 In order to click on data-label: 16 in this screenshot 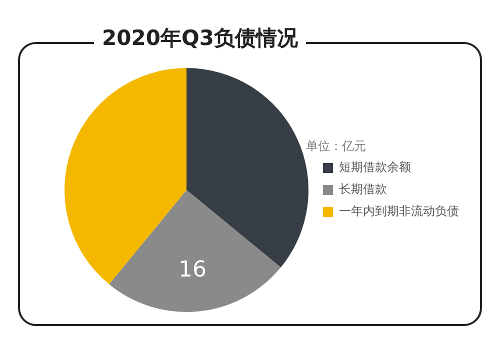, I will do `click(192, 269)`.